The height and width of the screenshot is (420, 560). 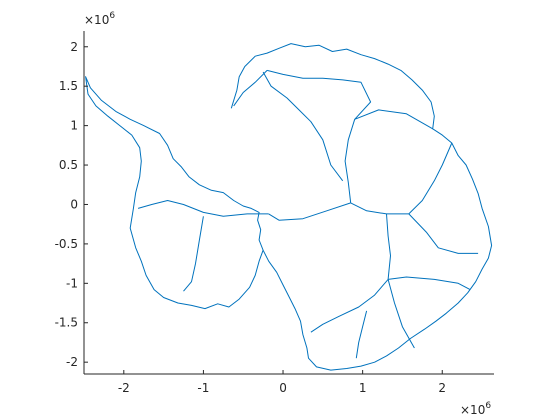 I want to click on y-tick-label: 1.5, so click(x=68, y=86).